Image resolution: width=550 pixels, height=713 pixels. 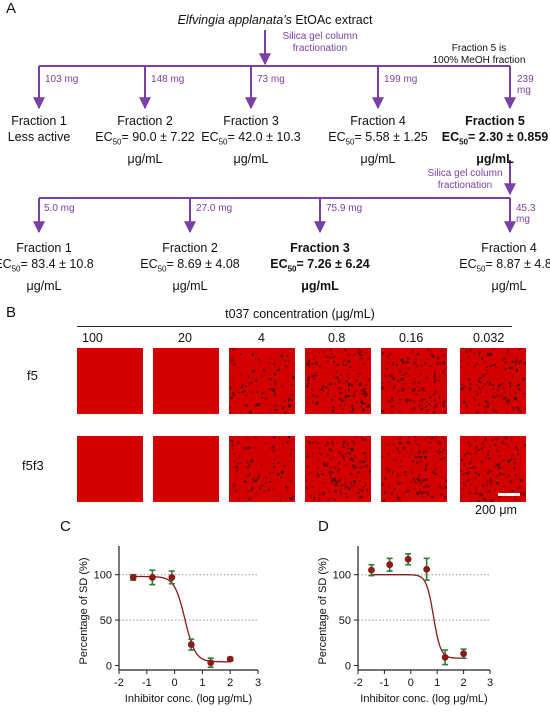 I want to click on mass-label: 199 mg, so click(x=401, y=79).